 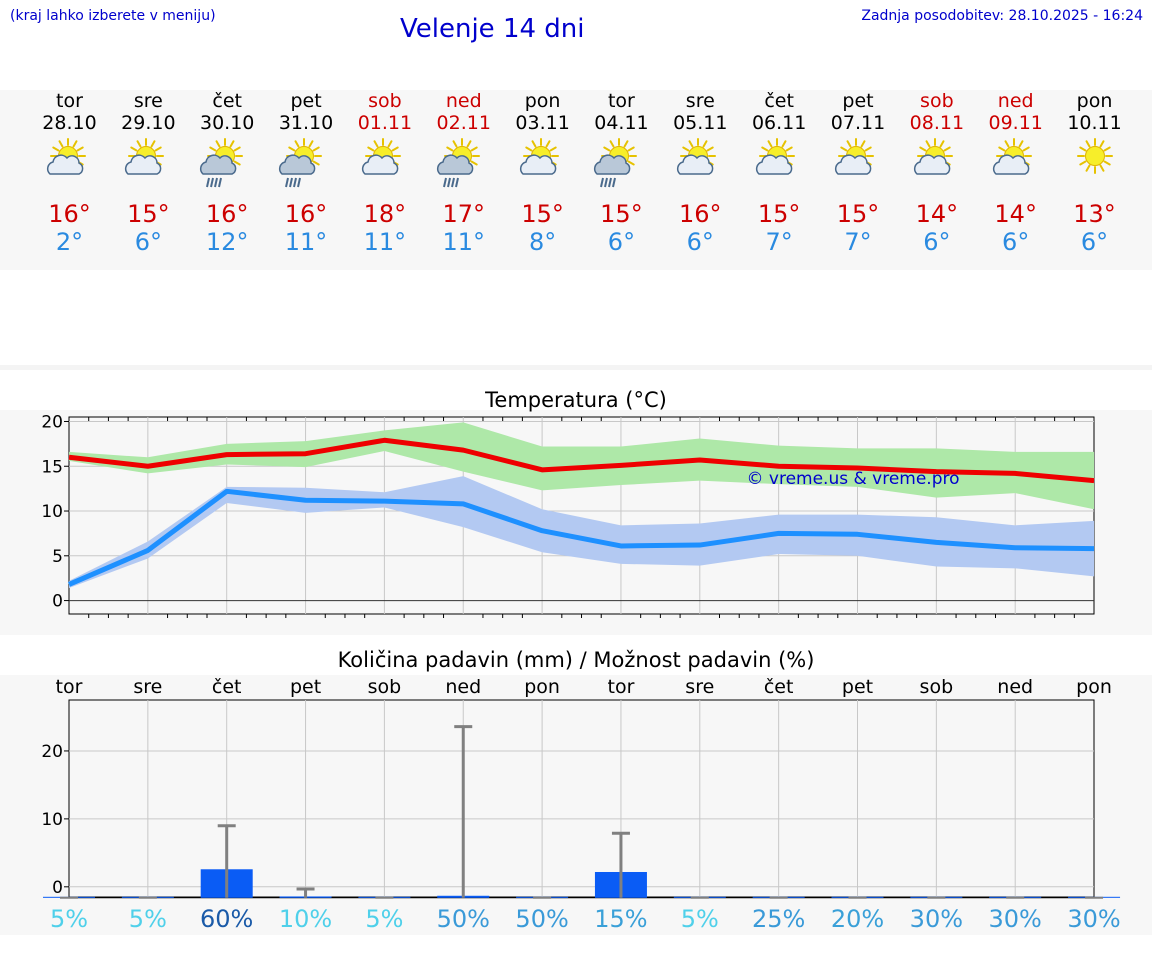 I want to click on y-tick-label: 10, so click(x=52, y=512).